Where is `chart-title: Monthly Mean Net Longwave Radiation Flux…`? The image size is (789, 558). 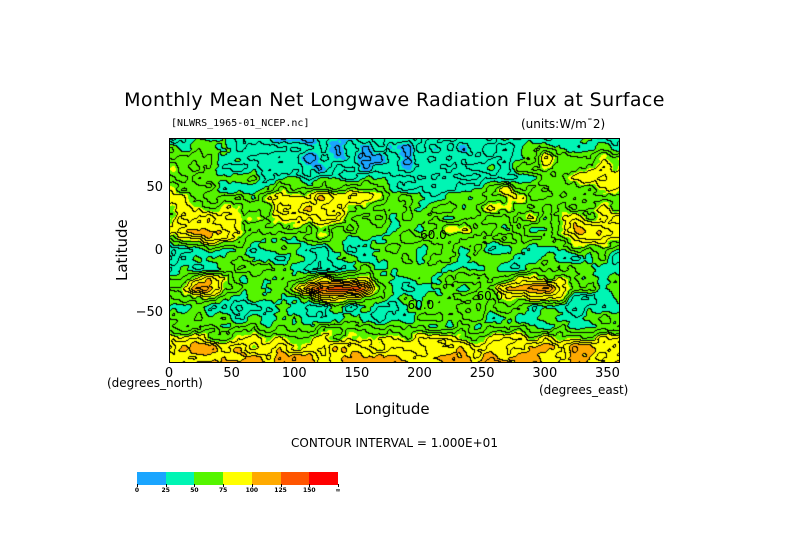 chart-title: Monthly Mean Net Longwave Radiation Flux… is located at coordinates (394, 100).